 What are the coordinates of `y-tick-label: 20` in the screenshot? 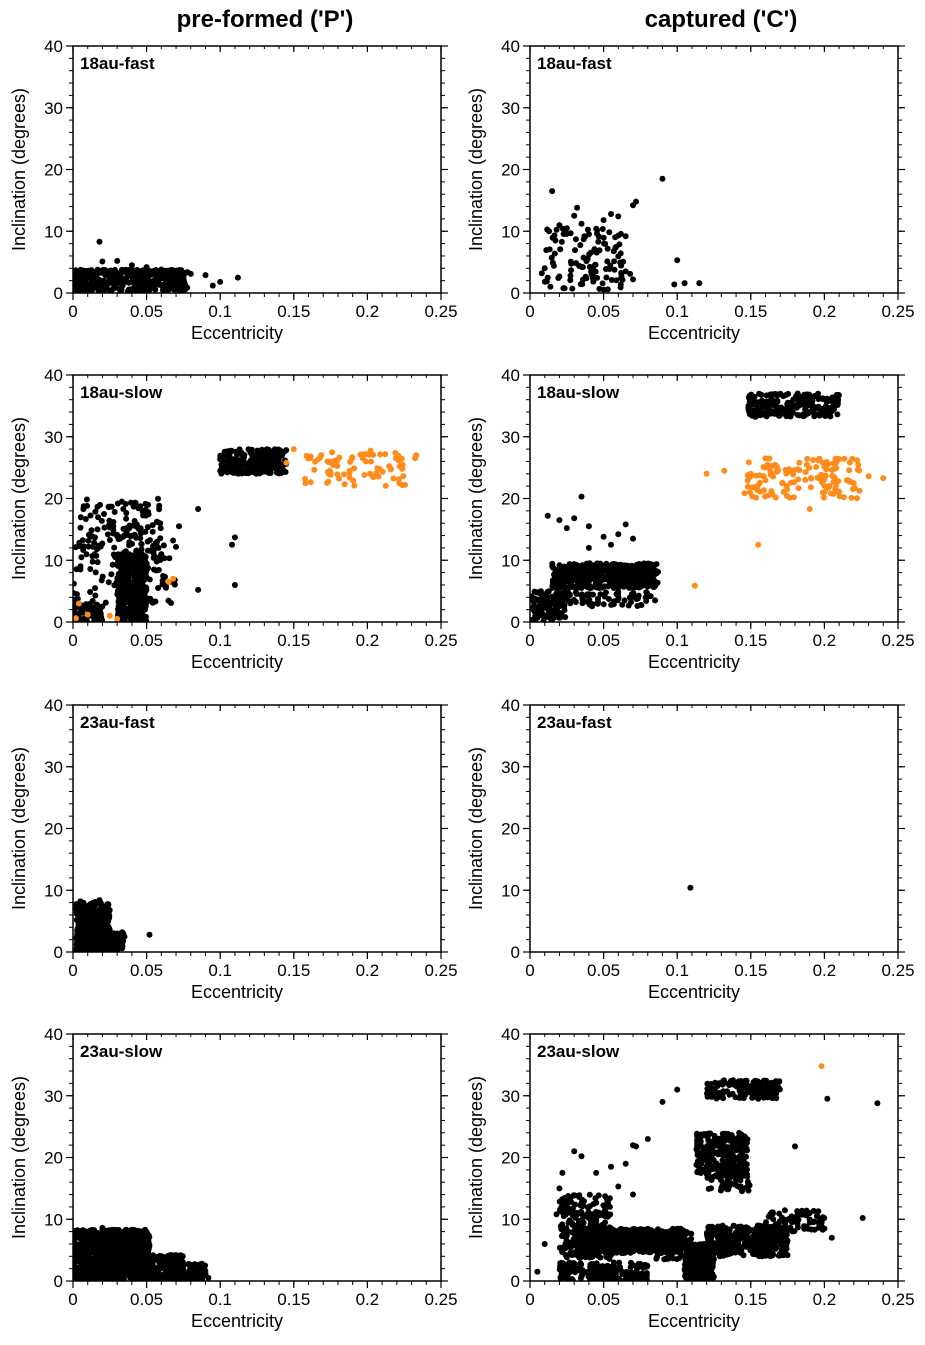 It's located at (510, 829).